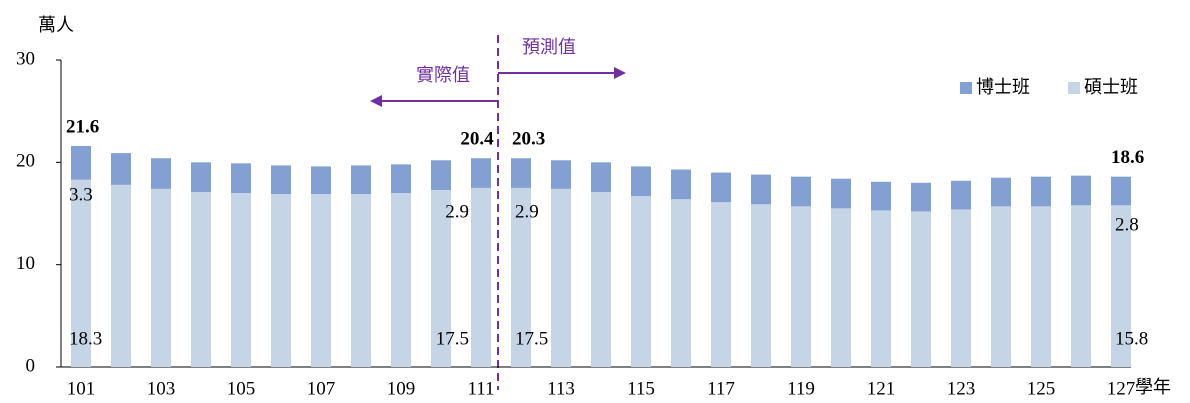  I want to click on x-tick-label: 103, so click(161, 388).